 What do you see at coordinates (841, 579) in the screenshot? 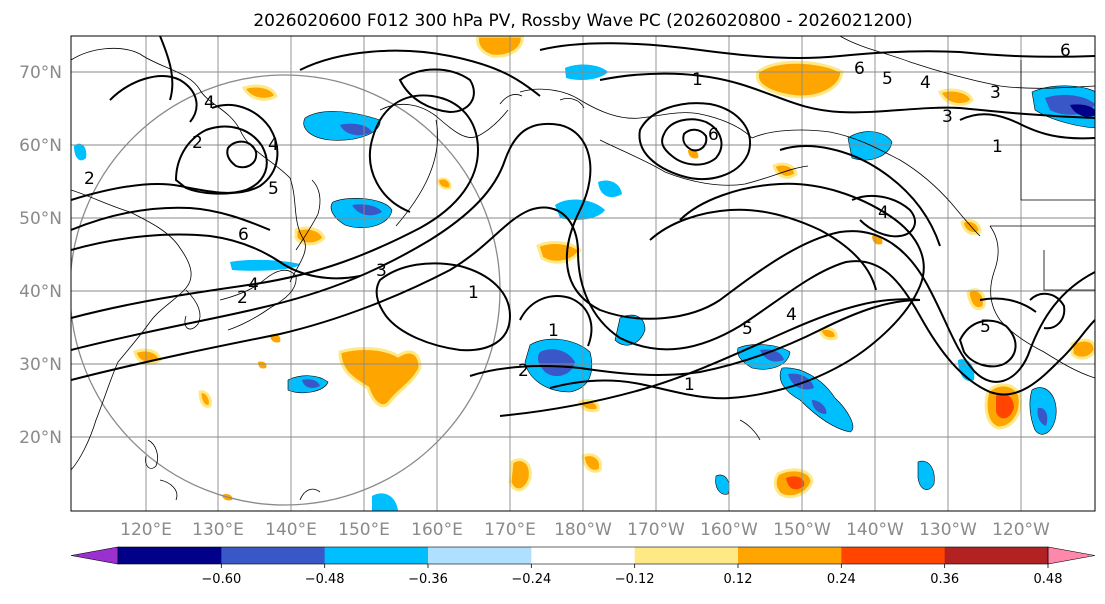
I see `colorbar-tick-label: 0.24` at bounding box center [841, 579].